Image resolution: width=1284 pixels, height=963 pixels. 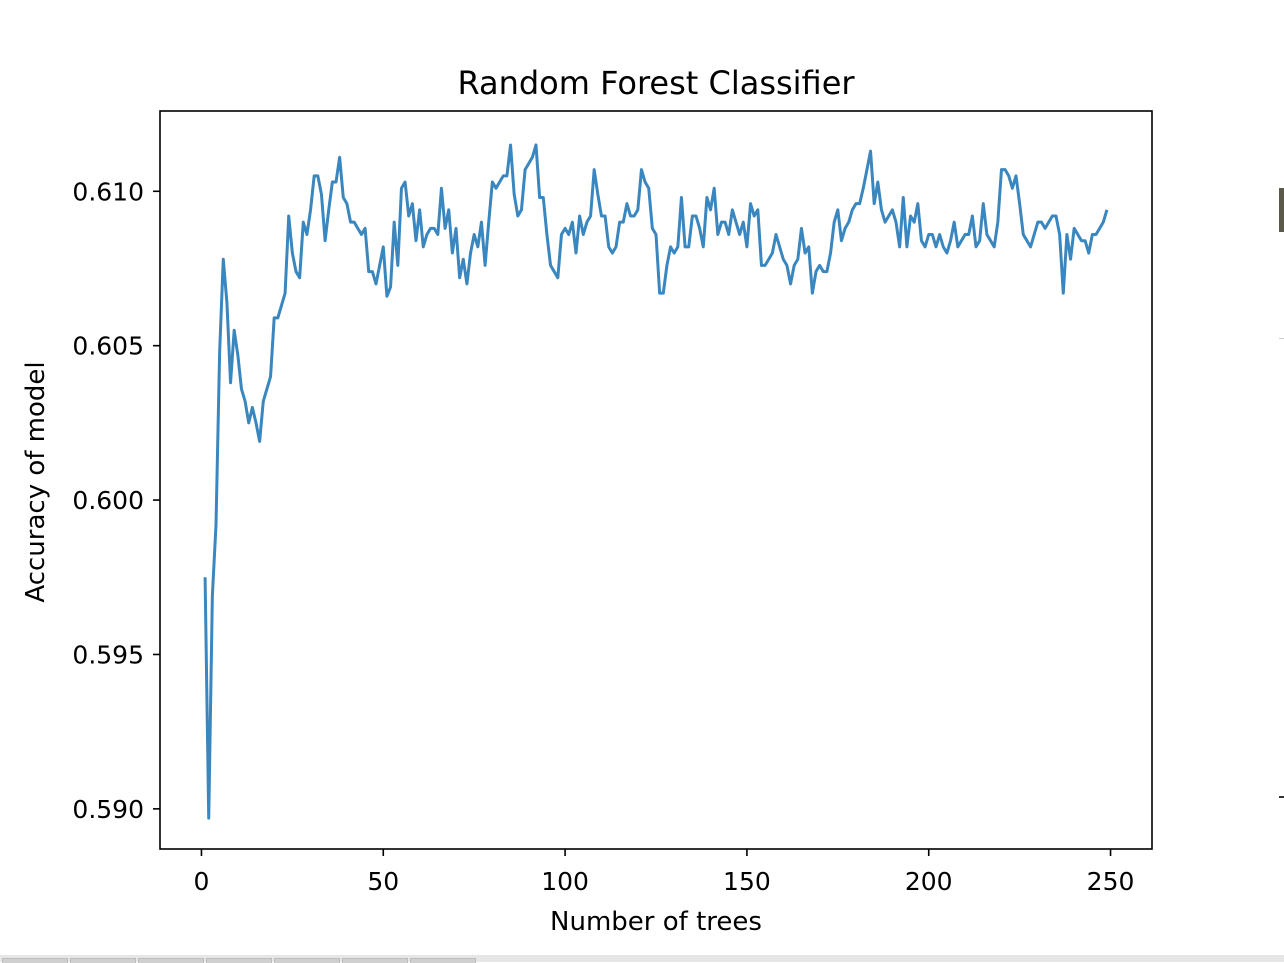 What do you see at coordinates (929, 881) in the screenshot?
I see `x-tick-label: 200` at bounding box center [929, 881].